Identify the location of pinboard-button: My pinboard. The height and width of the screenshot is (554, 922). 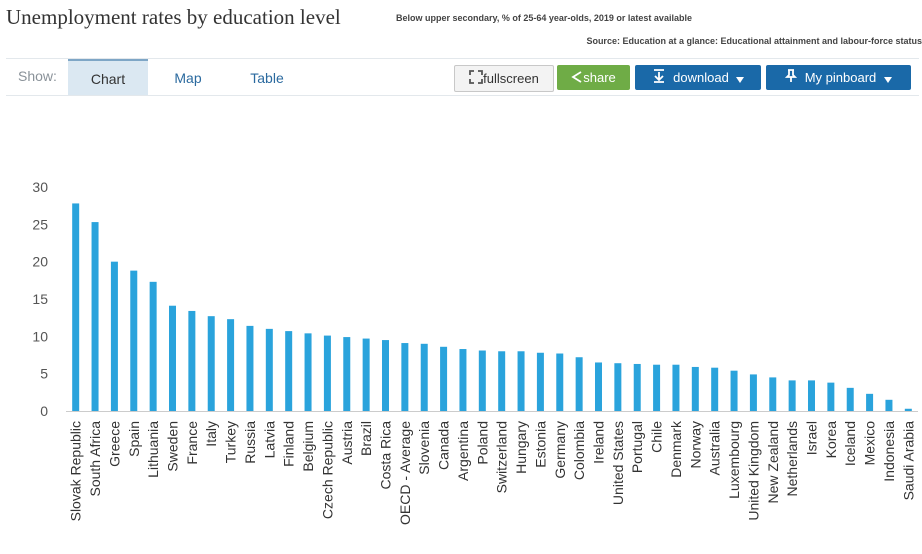
(838, 77).